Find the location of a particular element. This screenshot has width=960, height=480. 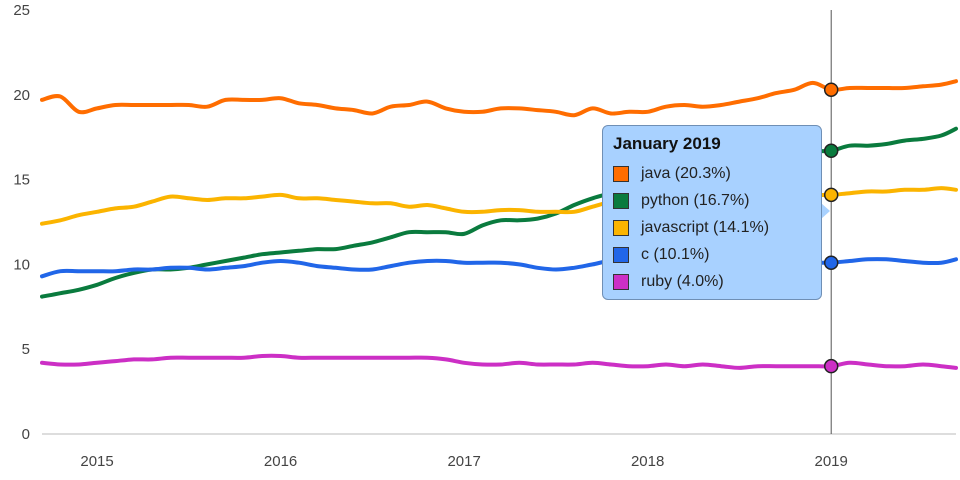

tooltip-label-ruby: ruby (4.0%) is located at coordinates (682, 281).